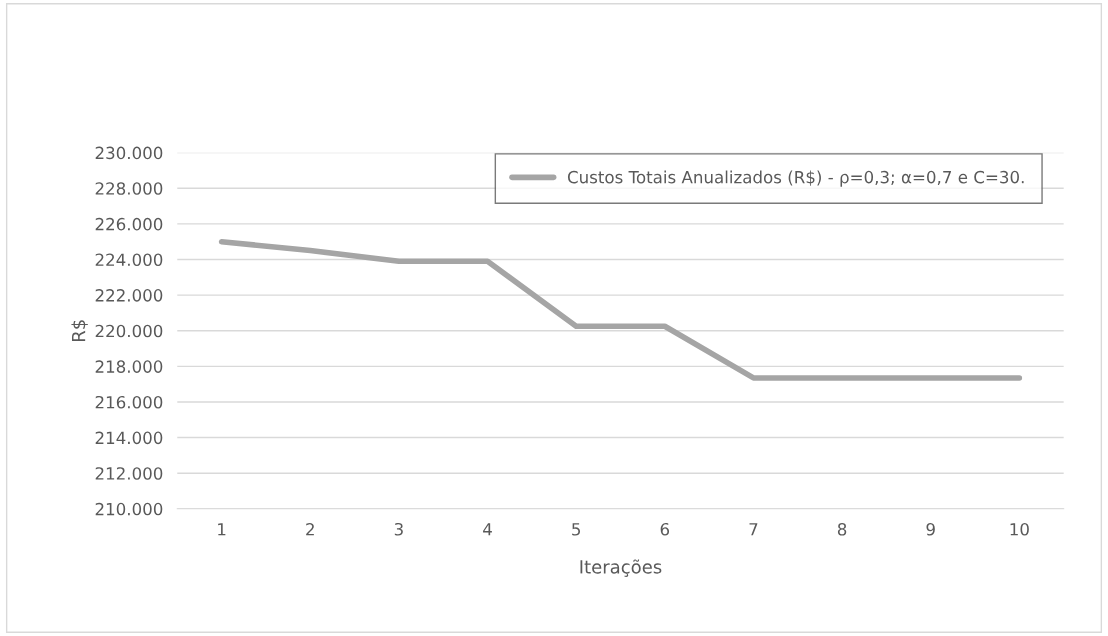  Describe the element at coordinates (795, 178) in the screenshot. I see `legend-label: Custos Totais Anualizados (R$) - ρ=0,3; α=0,7 e C=30.` at that location.